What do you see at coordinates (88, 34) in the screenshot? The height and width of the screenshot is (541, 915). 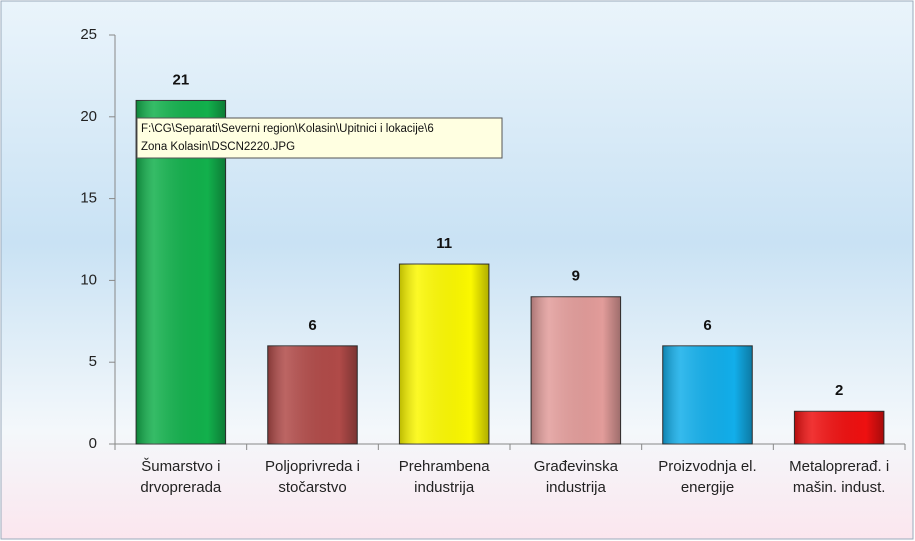 I see `y-tick-label: 25` at bounding box center [88, 34].